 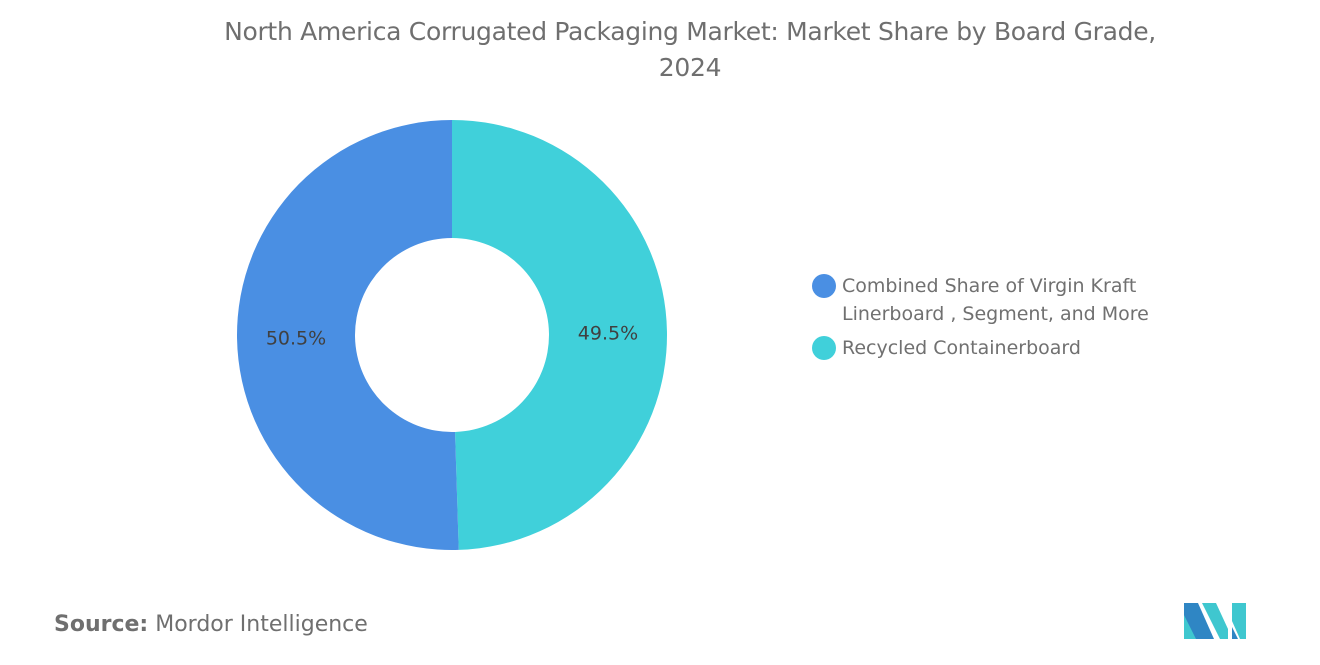 I want to click on mordor-logo, so click(x=1215, y=621).